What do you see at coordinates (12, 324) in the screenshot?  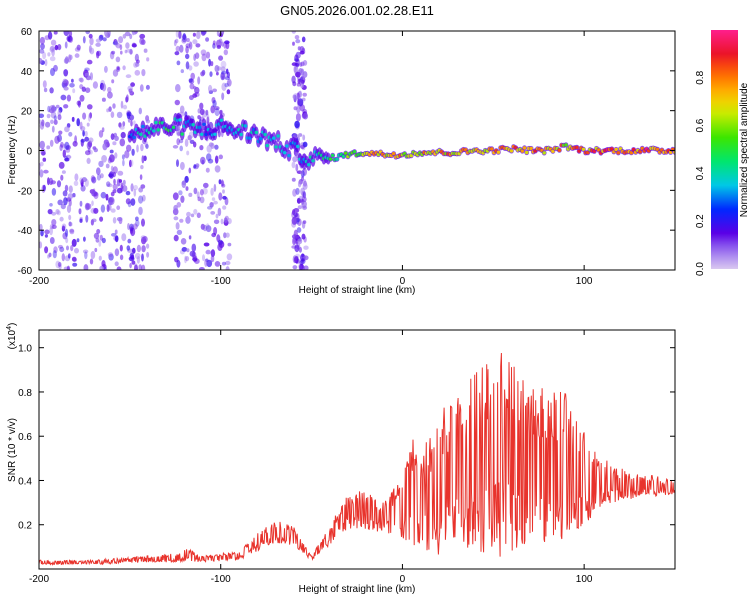 I see `y-scale-close: )` at bounding box center [12, 324].